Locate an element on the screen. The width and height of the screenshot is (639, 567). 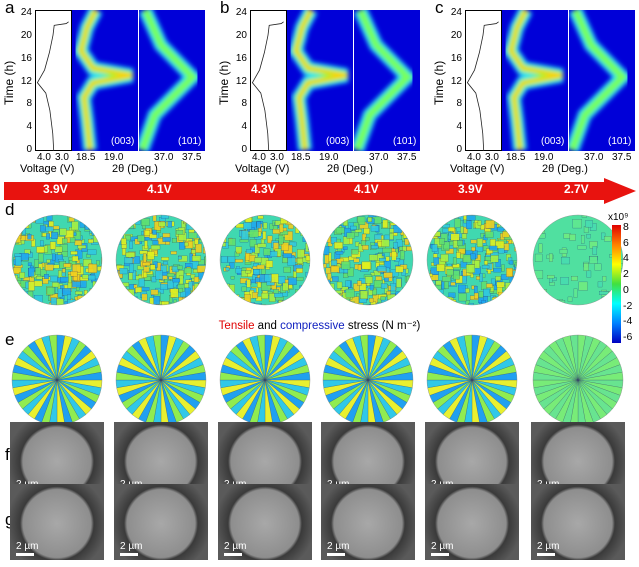
voltage-label: 4.3V is located at coordinates (263, 189).